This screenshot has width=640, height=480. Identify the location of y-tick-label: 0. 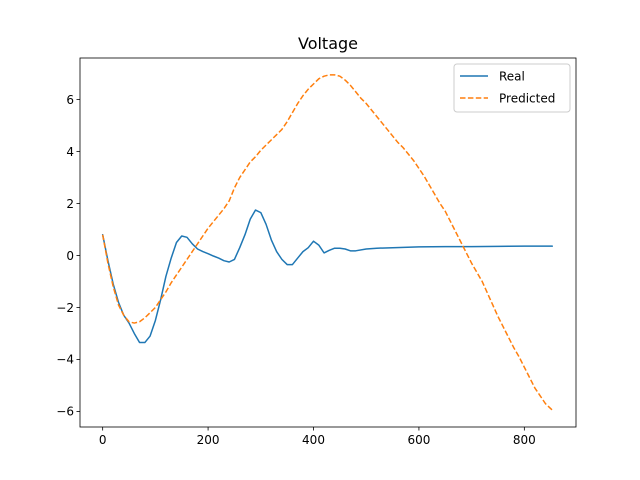
(70, 256).